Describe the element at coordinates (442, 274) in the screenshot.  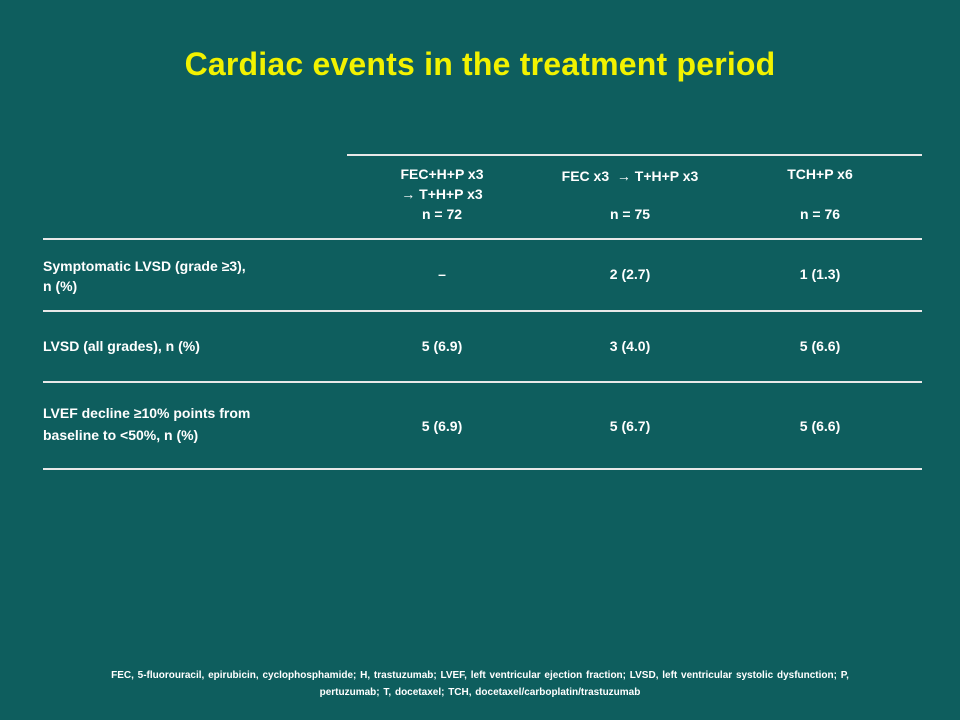
I see `row-1-col-1: –` at that location.